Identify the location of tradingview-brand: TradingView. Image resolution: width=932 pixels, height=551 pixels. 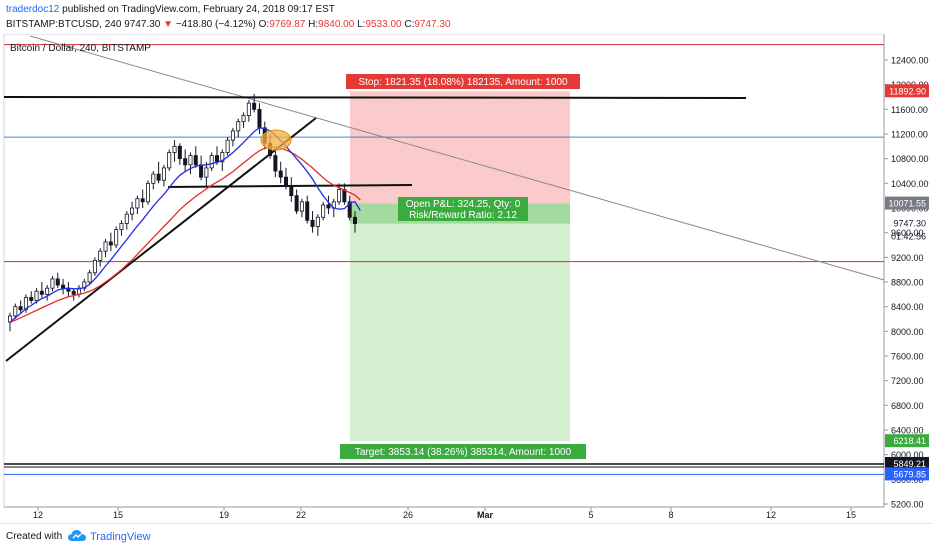
(120, 537).